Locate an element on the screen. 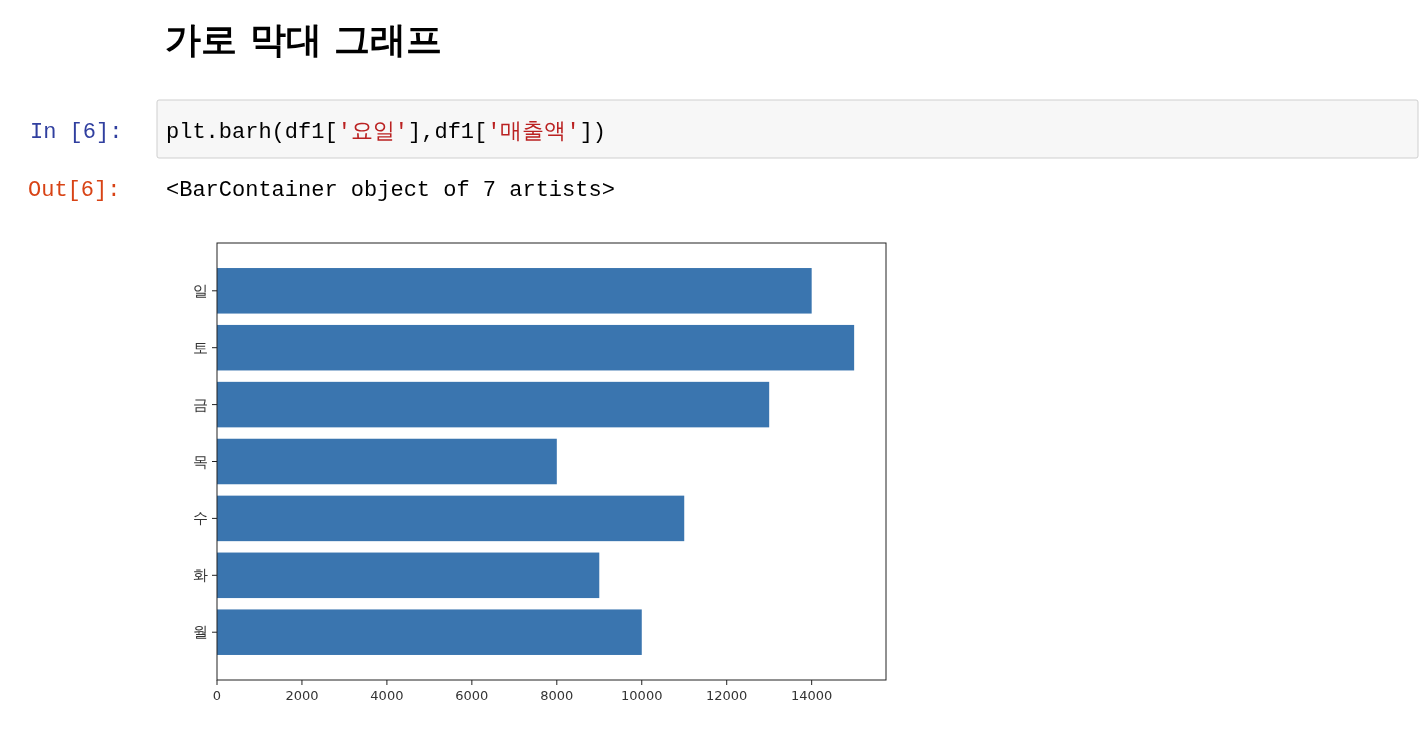 The width and height of the screenshot is (1422, 730). text: Out[6]: is located at coordinates (74, 190).